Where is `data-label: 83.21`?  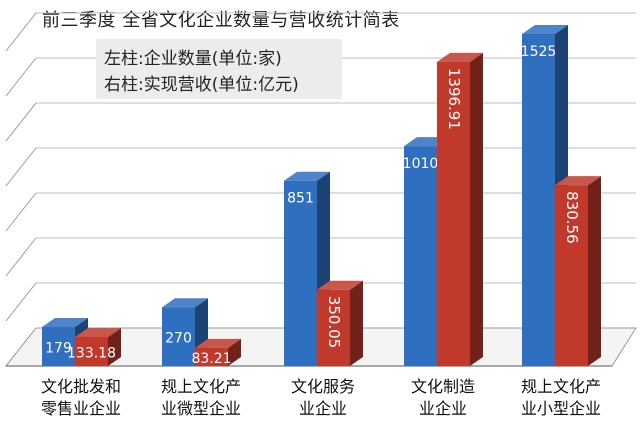
data-label: 83.21 is located at coordinates (211, 359).